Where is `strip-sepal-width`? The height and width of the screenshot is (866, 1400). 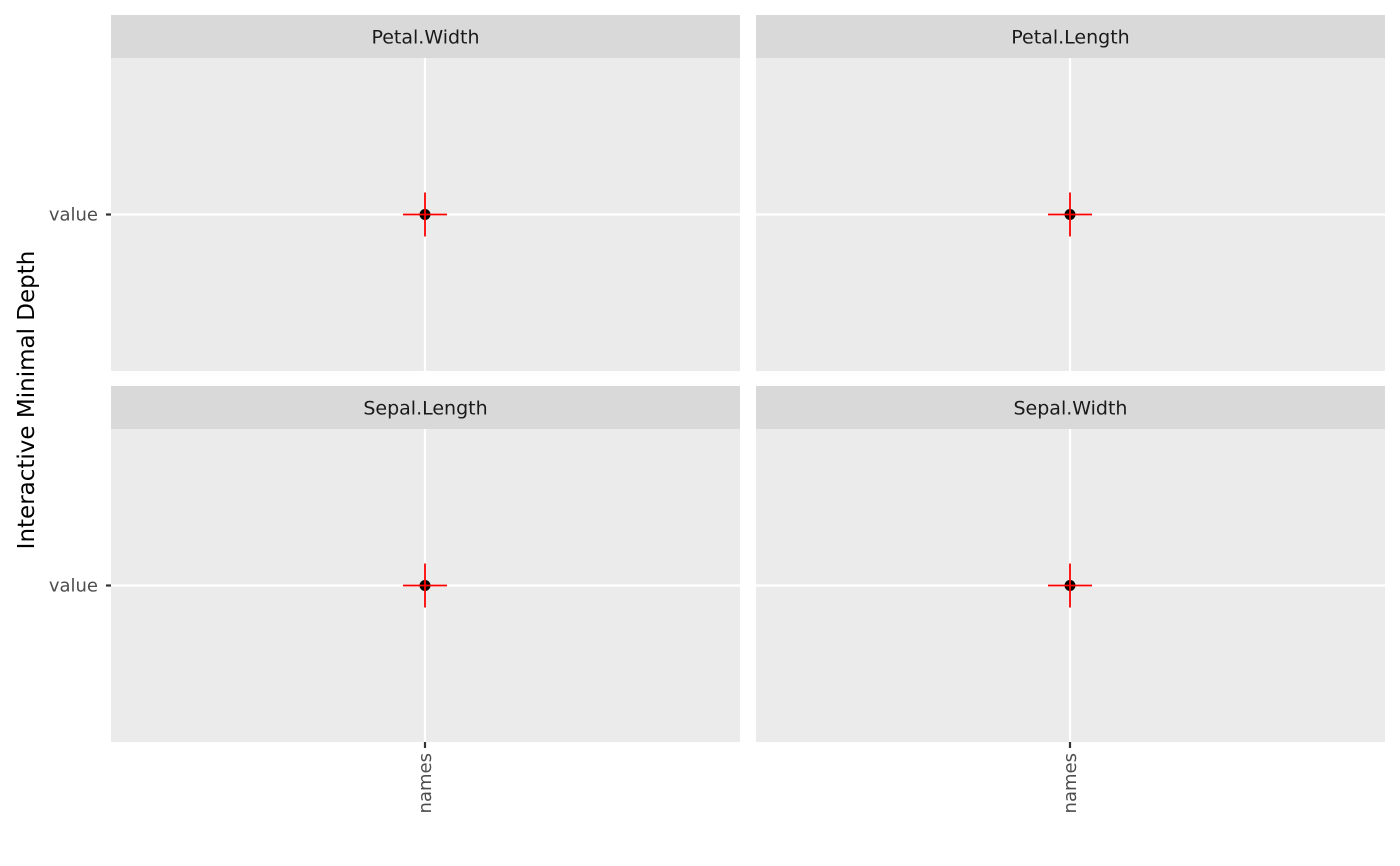
strip-sepal-width is located at coordinates (1070, 407).